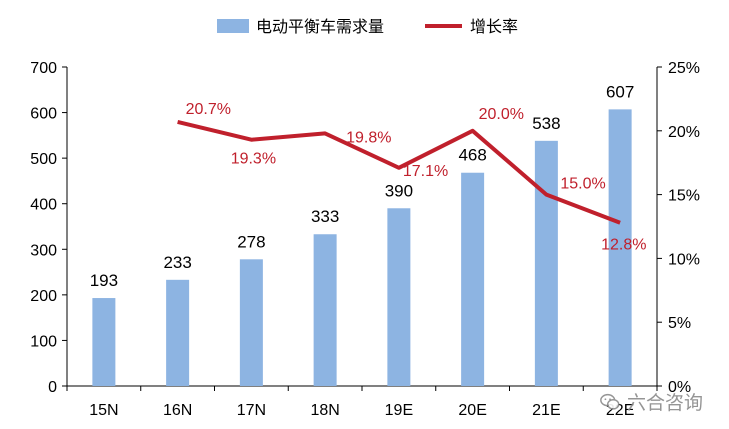 Image resolution: width=729 pixels, height=429 pixels. What do you see at coordinates (43, 159) in the screenshot?
I see `left-axis-tick-label: 500` at bounding box center [43, 159].